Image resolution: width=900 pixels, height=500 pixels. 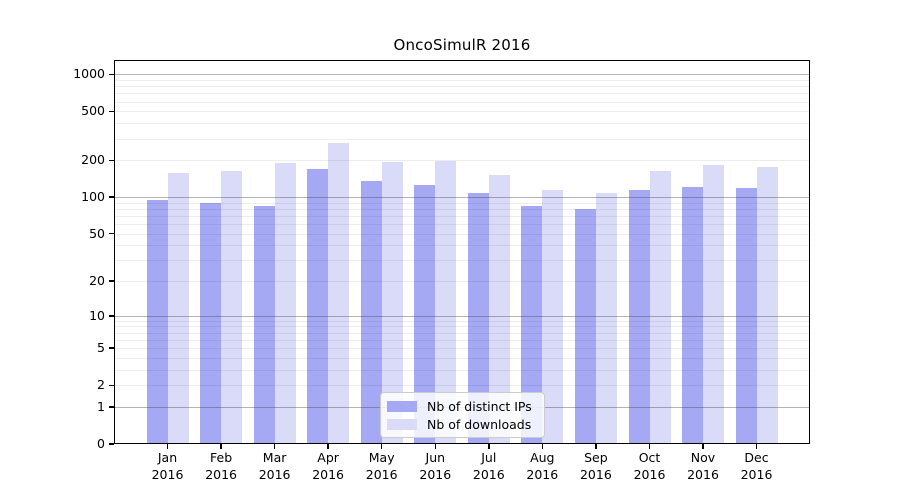 What do you see at coordinates (264, 324) in the screenshot?
I see `bar-mar-distinct-ips` at bounding box center [264, 324].